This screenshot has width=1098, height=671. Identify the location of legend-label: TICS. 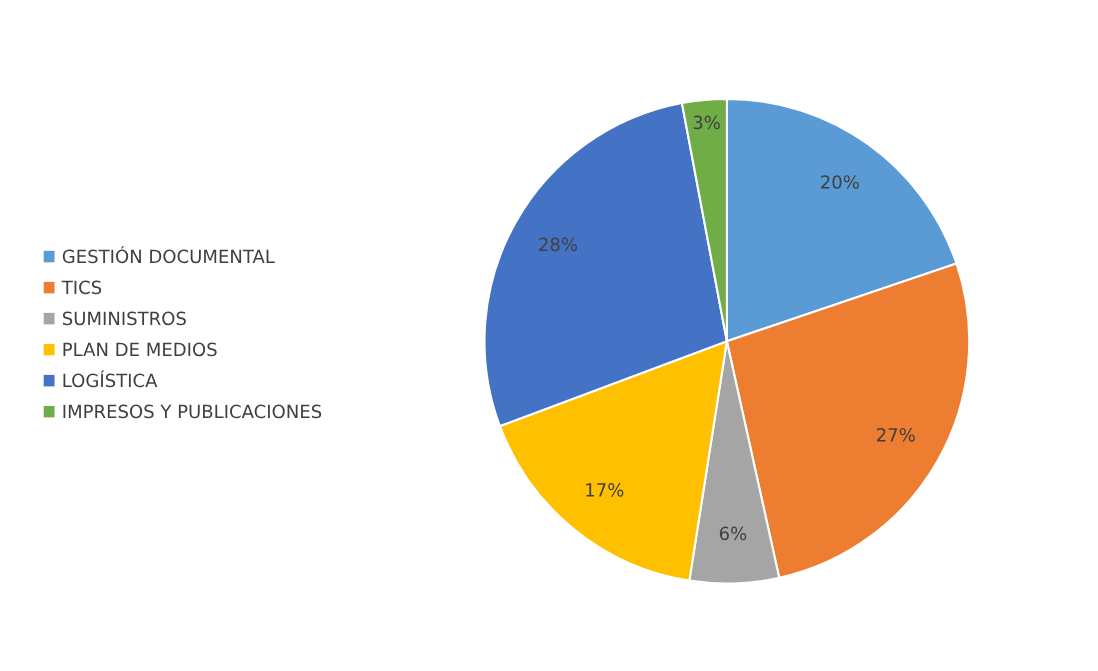
(81, 287).